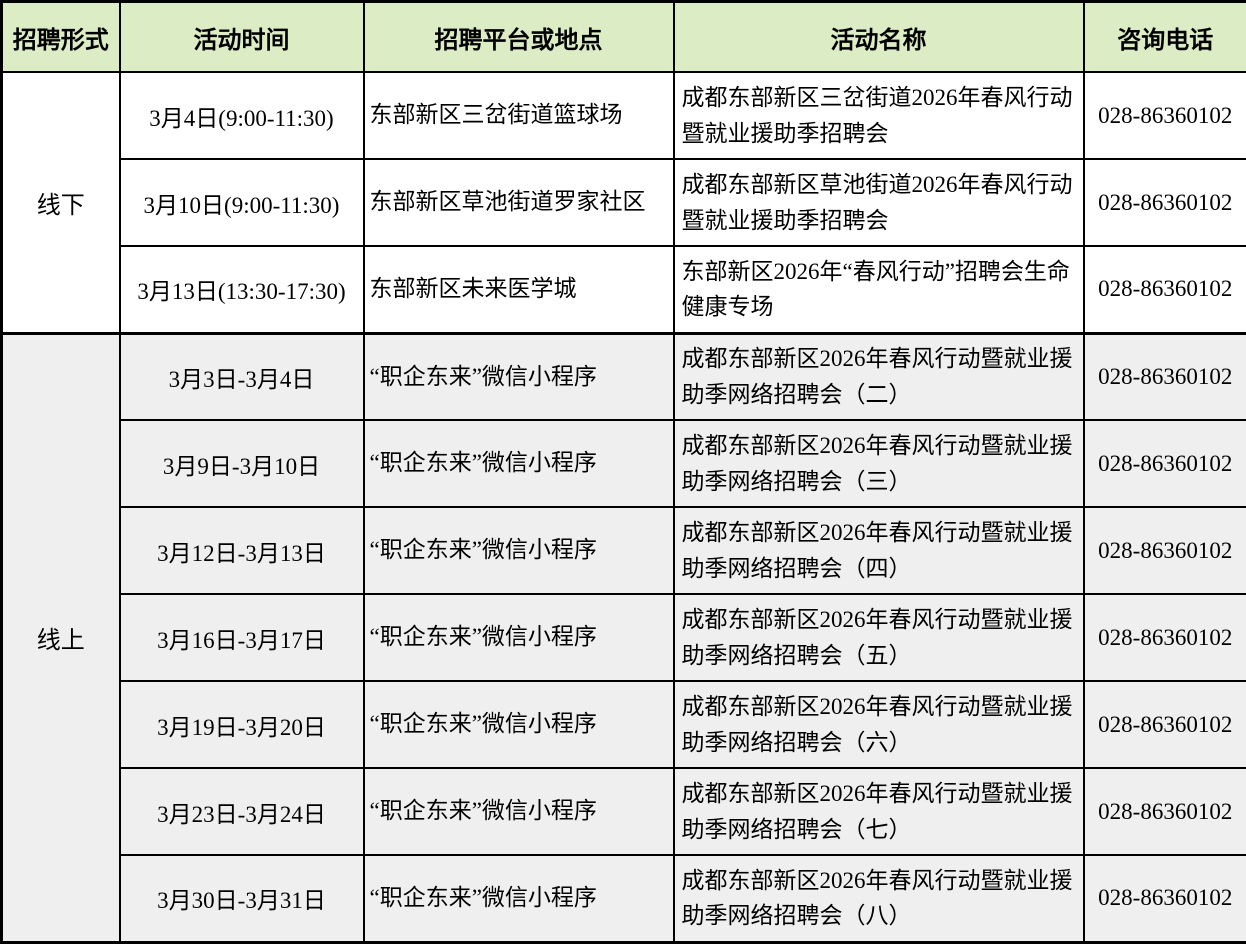 The image size is (1246, 944). What do you see at coordinates (242, 898) in the screenshot?
I see `time-cell: 3月30日-3月31日` at bounding box center [242, 898].